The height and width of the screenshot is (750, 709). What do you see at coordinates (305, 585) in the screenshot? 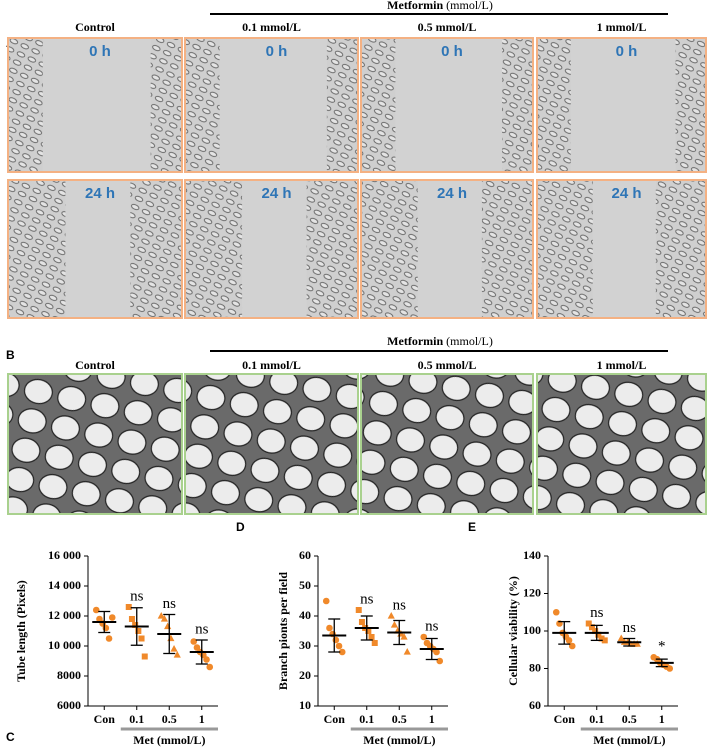
I see `y-tick-label: 50` at bounding box center [305, 585].